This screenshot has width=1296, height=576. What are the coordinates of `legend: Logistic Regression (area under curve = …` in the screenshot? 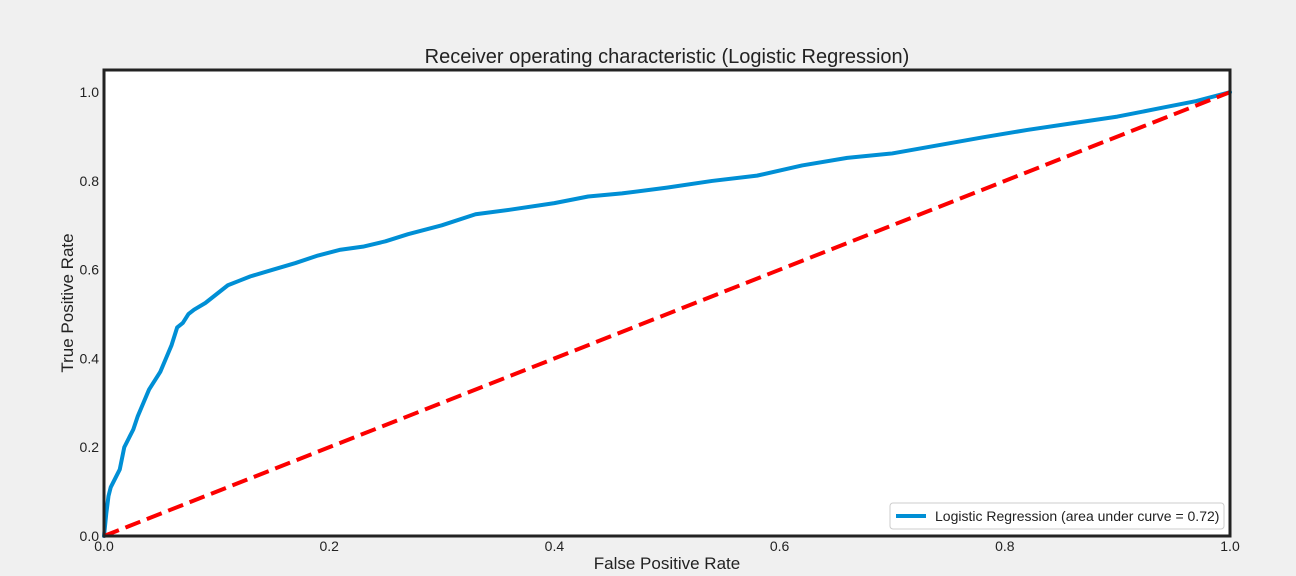 It's located at (1057, 516).